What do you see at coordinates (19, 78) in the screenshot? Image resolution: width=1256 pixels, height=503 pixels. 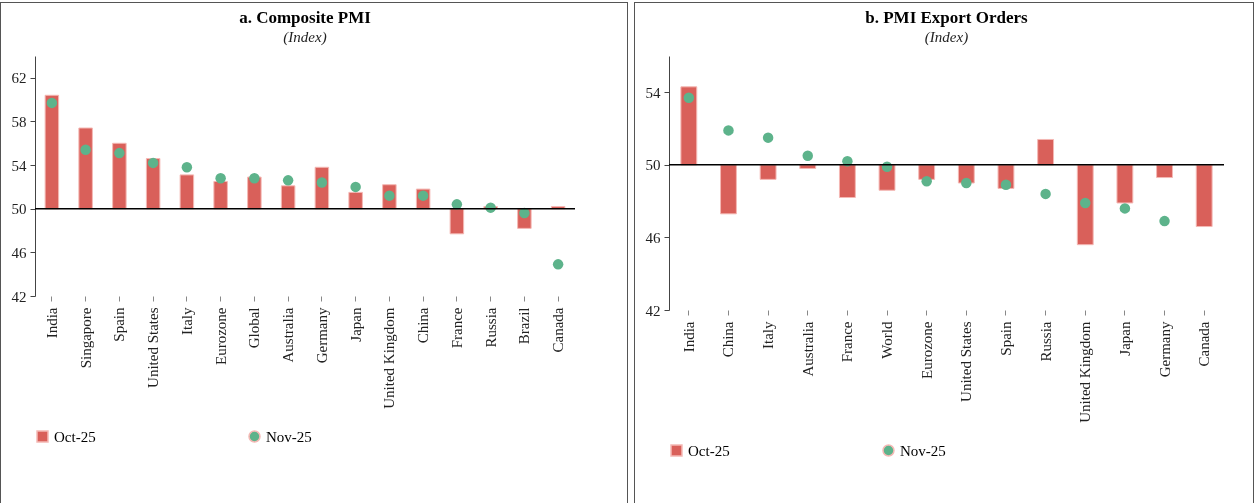 I see `y-tick-label: 62` at bounding box center [19, 78].